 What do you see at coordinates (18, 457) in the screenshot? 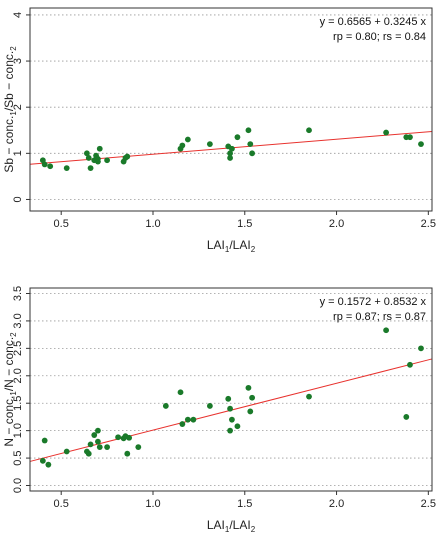
I see `y-tick-label: 0.5` at bounding box center [18, 457].